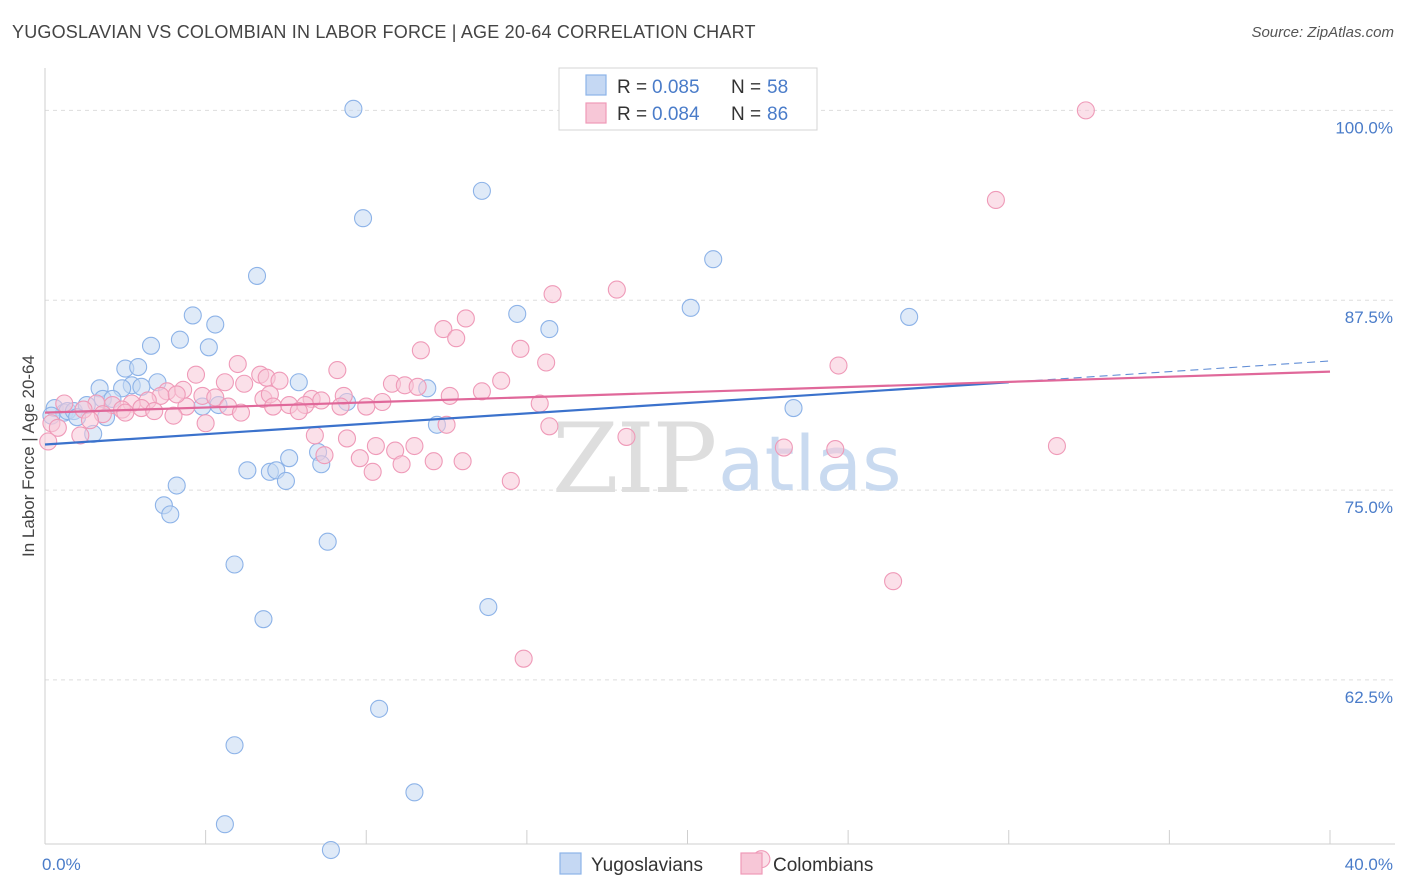  I want to click on yugoslavian-trendline, so click(526, 413).